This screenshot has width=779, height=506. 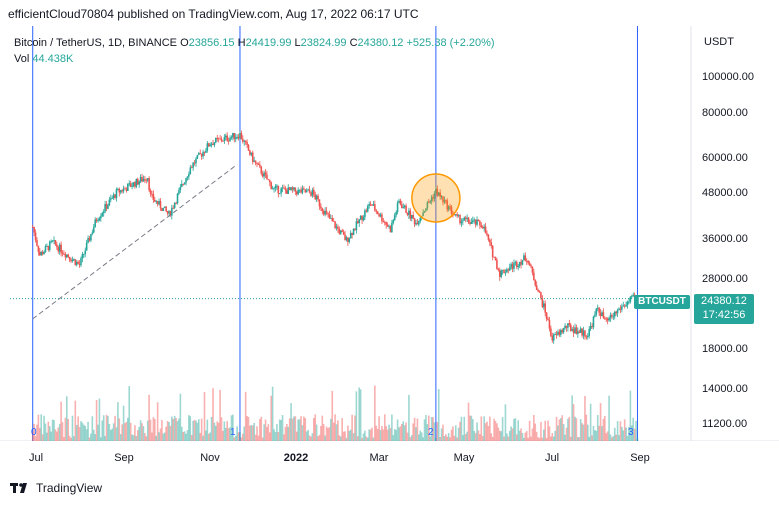 What do you see at coordinates (380, 43) in the screenshot?
I see `close-value: 24380.12` at bounding box center [380, 43].